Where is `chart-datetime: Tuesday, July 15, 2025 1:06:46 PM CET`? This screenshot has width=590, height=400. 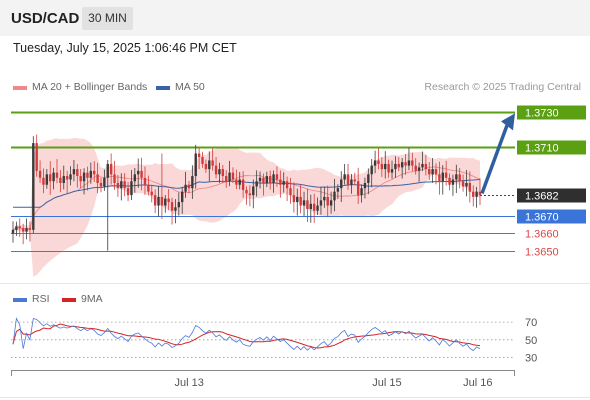 chart-datetime: Tuesday, July 15, 2025 1:06:46 PM CET is located at coordinates (125, 48).